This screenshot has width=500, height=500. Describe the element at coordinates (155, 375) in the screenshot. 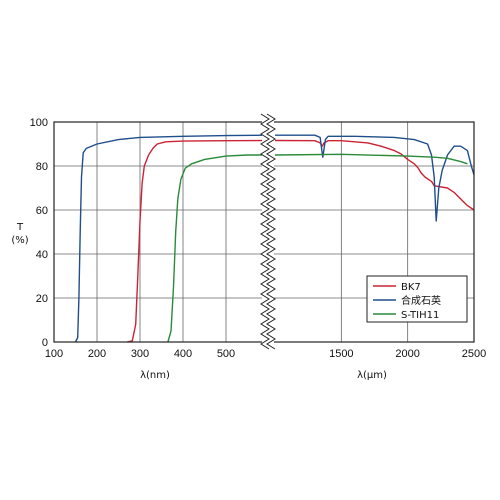

I see `x-axis-label-left: λ(nm)` at that location.